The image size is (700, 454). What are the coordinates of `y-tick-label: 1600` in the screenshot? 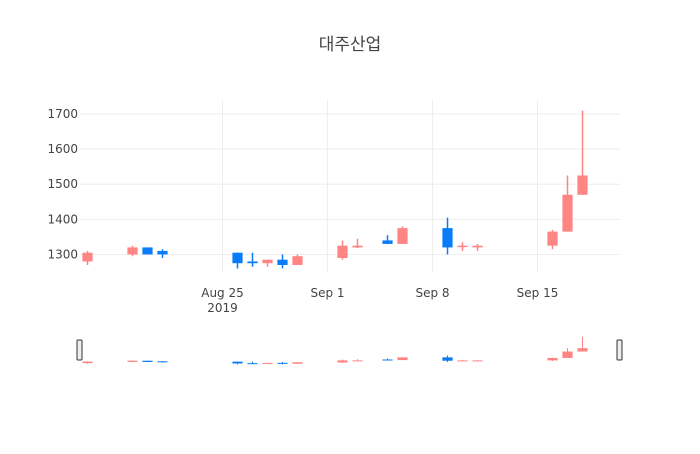 It's located at (62, 149).